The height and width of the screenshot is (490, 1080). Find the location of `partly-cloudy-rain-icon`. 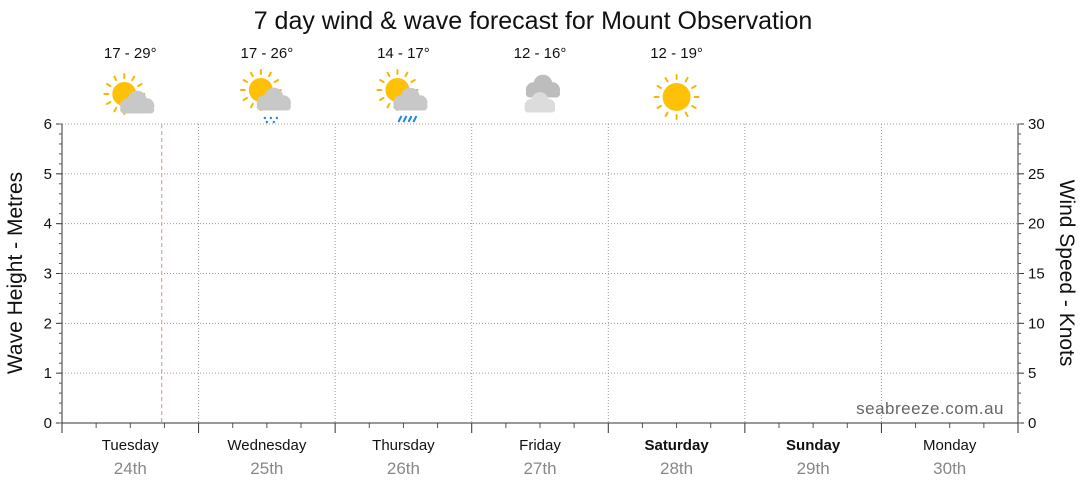

partly-cloudy-rain-icon is located at coordinates (402, 96).